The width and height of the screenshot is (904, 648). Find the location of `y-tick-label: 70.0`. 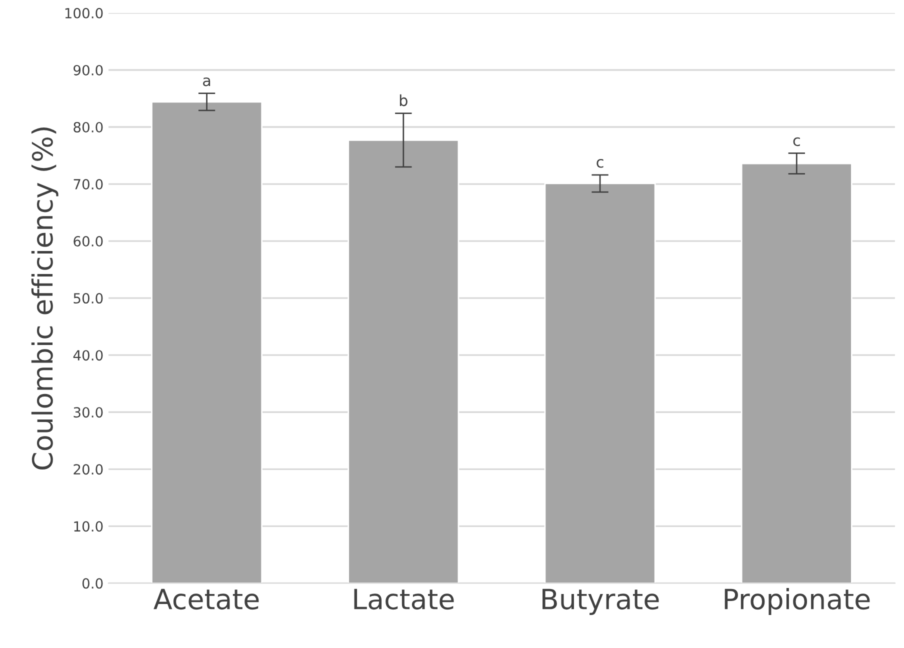

y-tick-label: 70.0 is located at coordinates (88, 184).